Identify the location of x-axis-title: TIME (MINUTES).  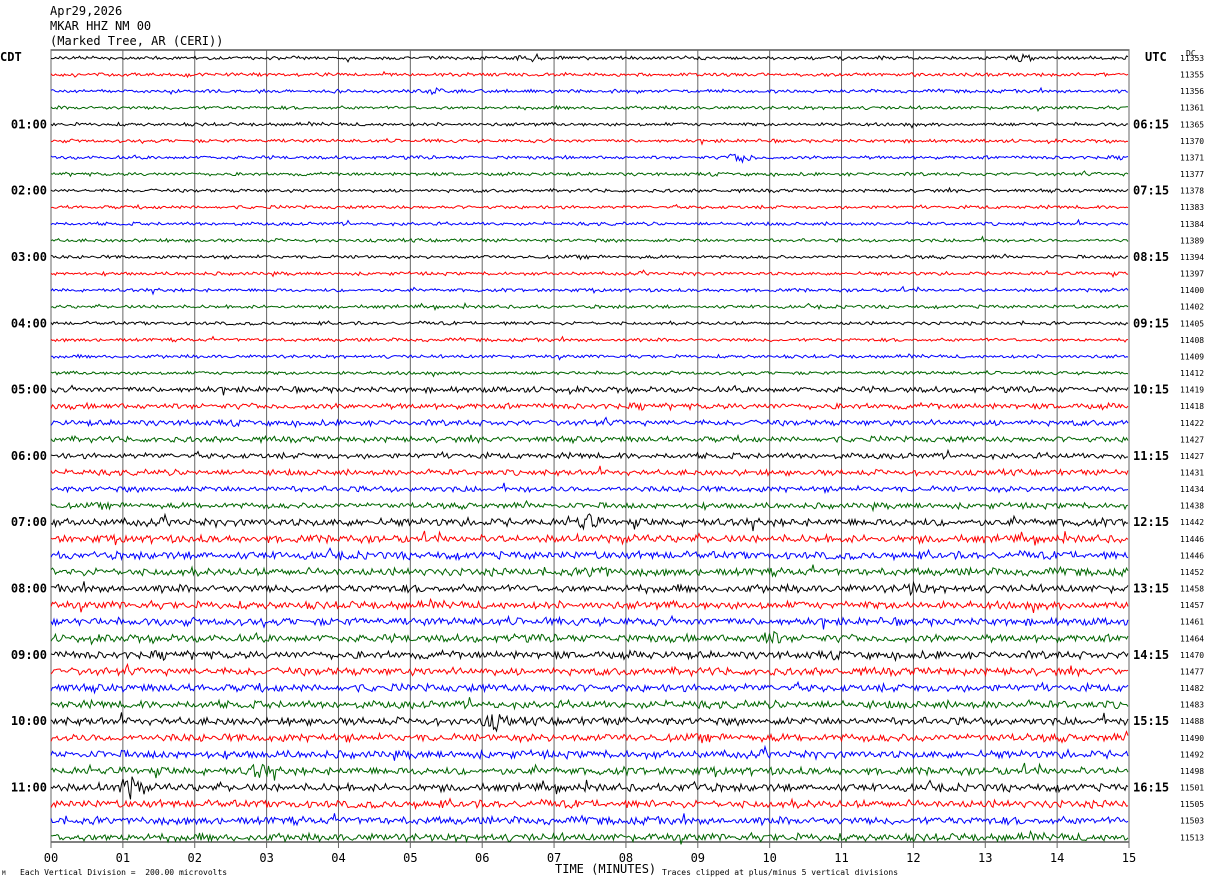
(606, 869).